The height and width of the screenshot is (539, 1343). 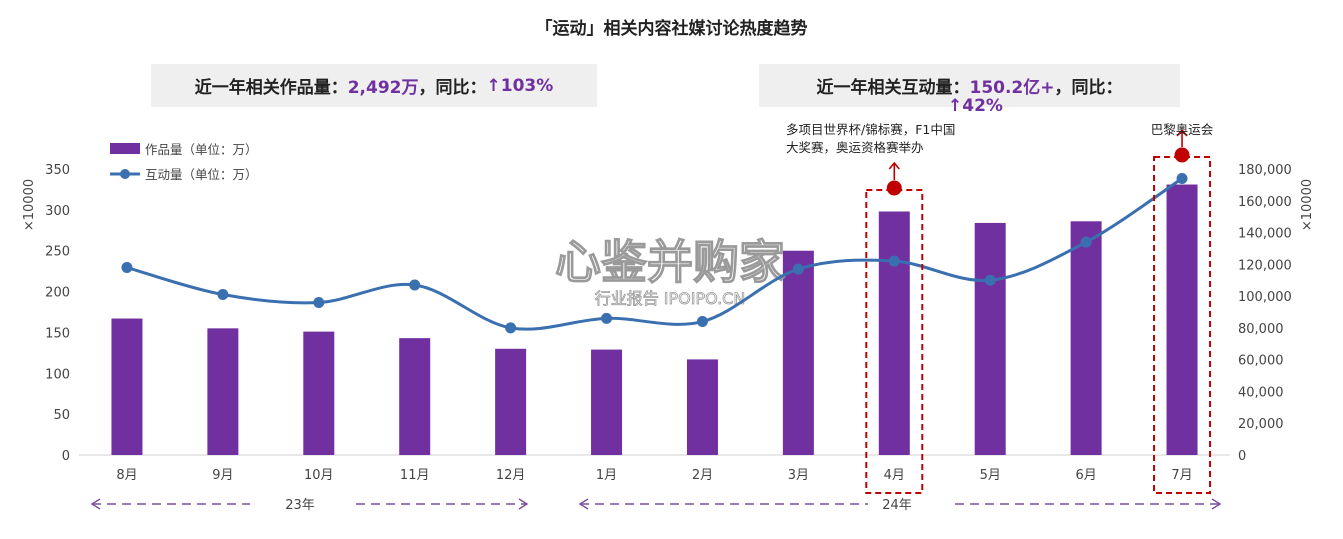 What do you see at coordinates (894, 333) in the screenshot?
I see `bar-4月` at bounding box center [894, 333].